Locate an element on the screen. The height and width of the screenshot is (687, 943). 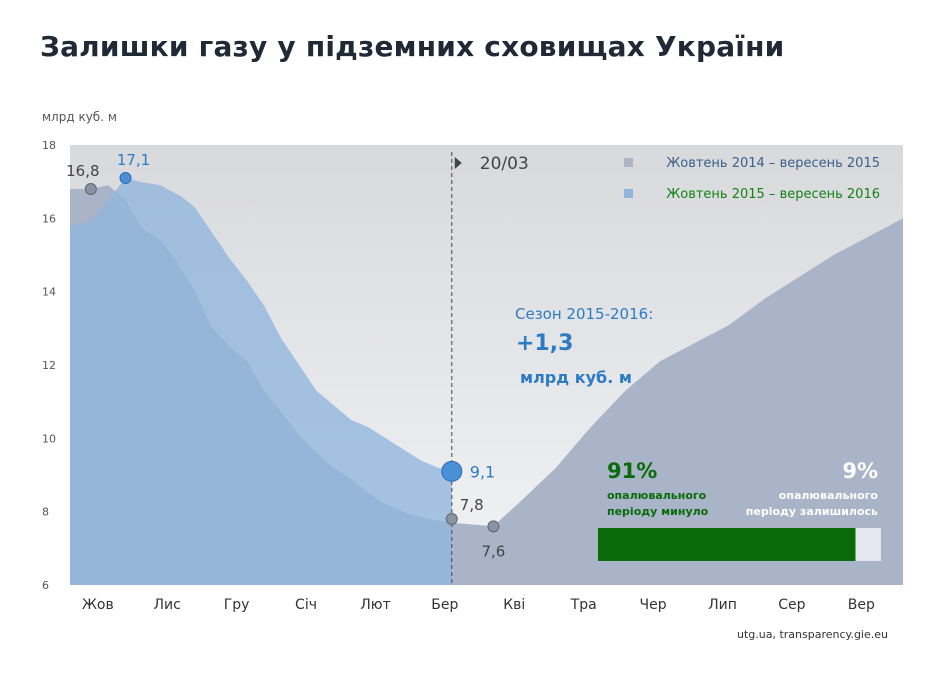
y-tick-label: 6 is located at coordinates (45, 585).